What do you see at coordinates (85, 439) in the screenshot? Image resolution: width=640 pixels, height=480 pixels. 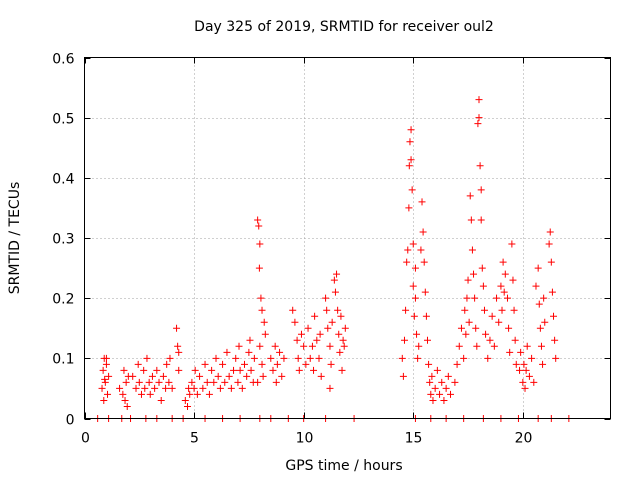 I see `x-tick-label: 0` at bounding box center [85, 439].